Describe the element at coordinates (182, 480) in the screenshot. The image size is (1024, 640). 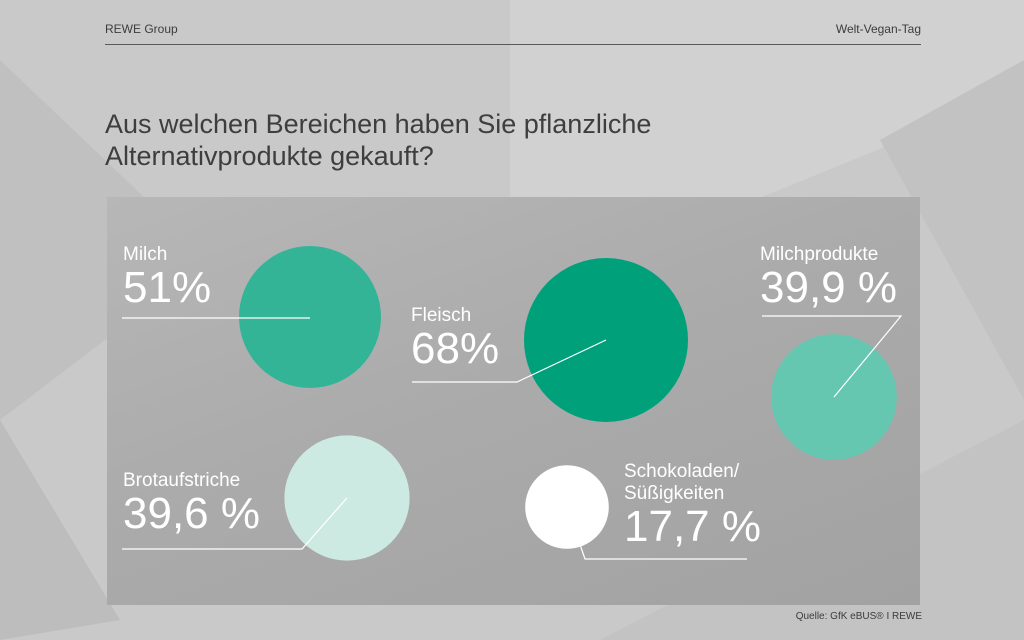
I see `category-brotaufstriche: Brotaufstriche` at that location.